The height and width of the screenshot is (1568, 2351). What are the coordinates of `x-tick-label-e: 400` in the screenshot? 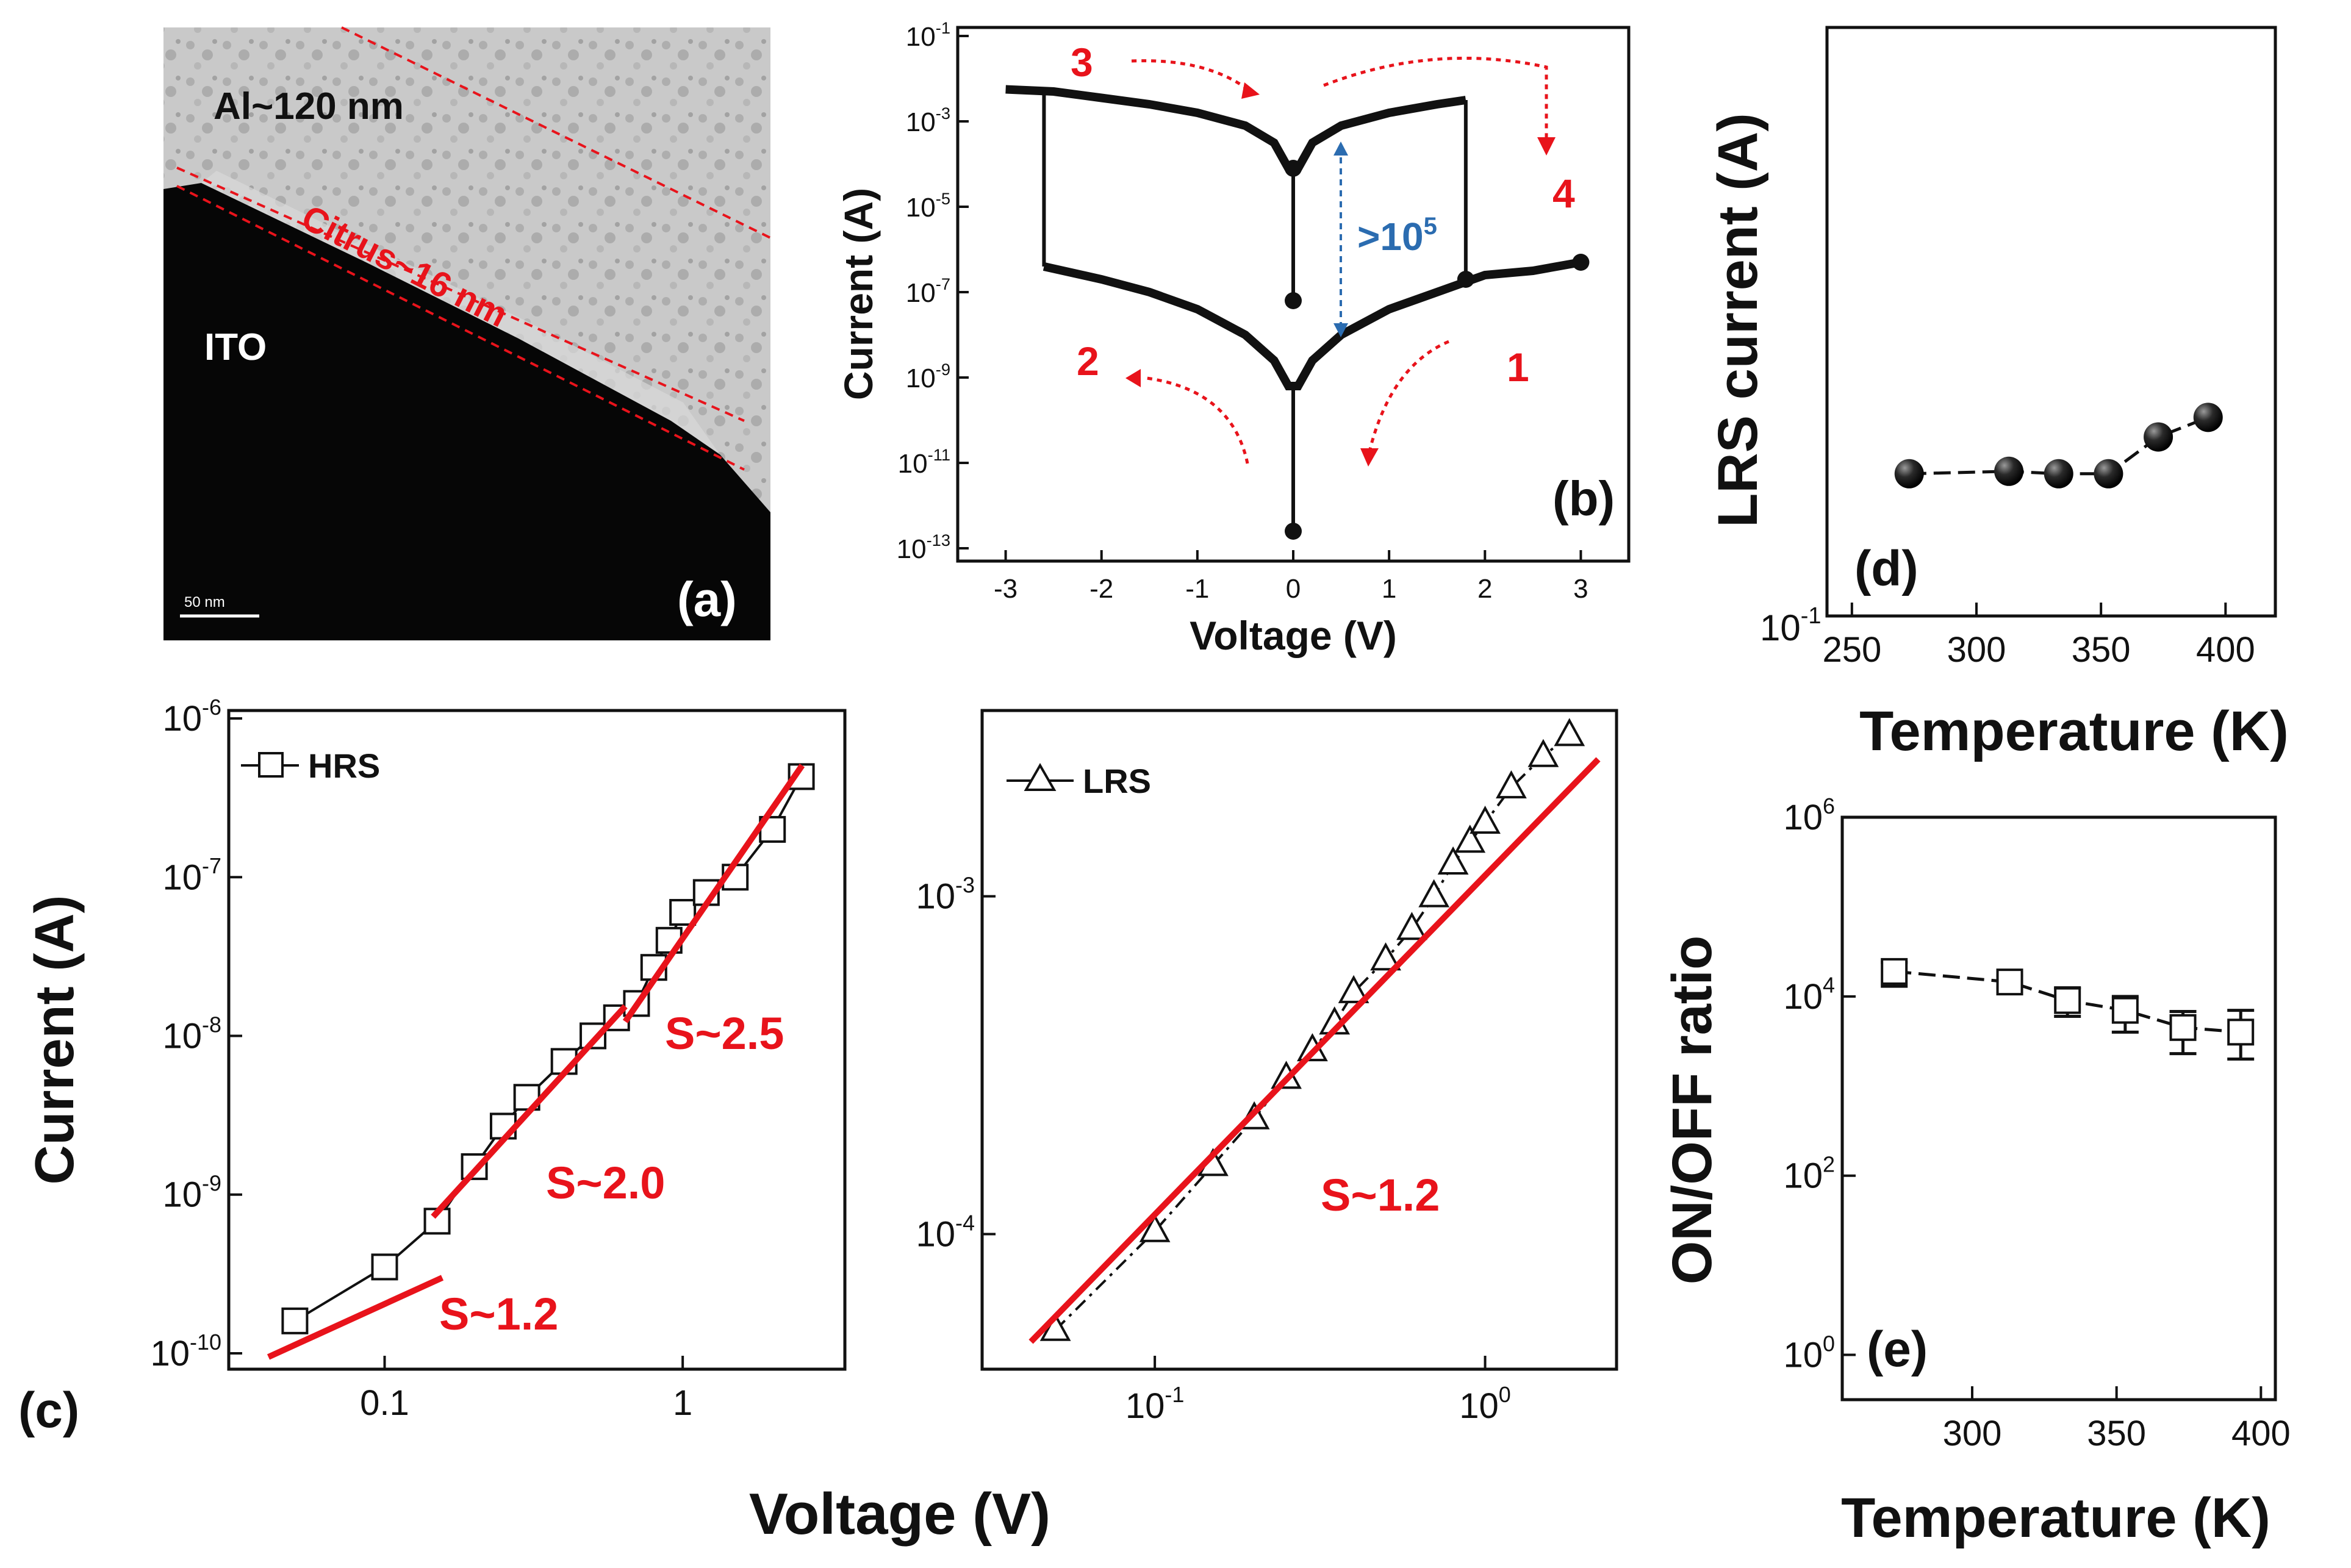 It's located at (2261, 1433).